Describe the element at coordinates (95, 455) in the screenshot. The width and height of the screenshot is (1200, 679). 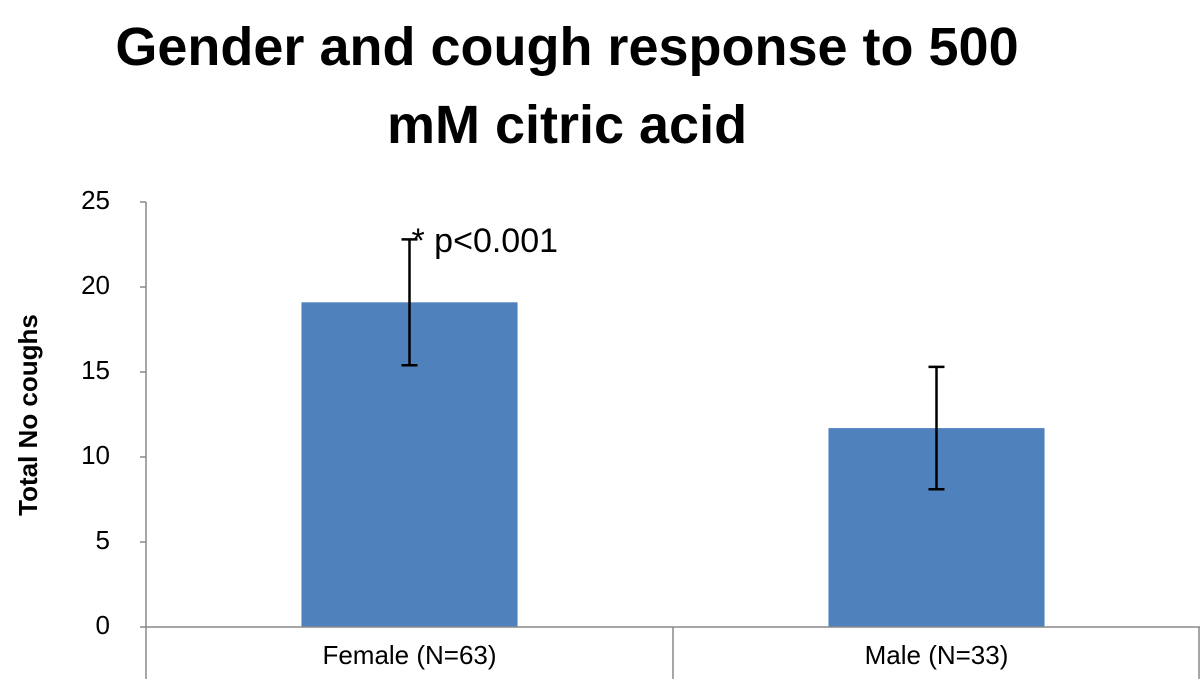
I see `y-tick-label: 10` at that location.